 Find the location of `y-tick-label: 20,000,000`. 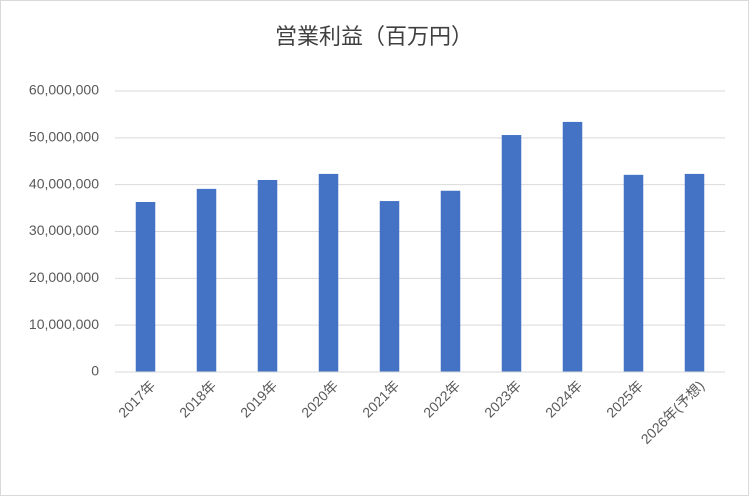

y-tick-label: 20,000,000 is located at coordinates (64, 277).